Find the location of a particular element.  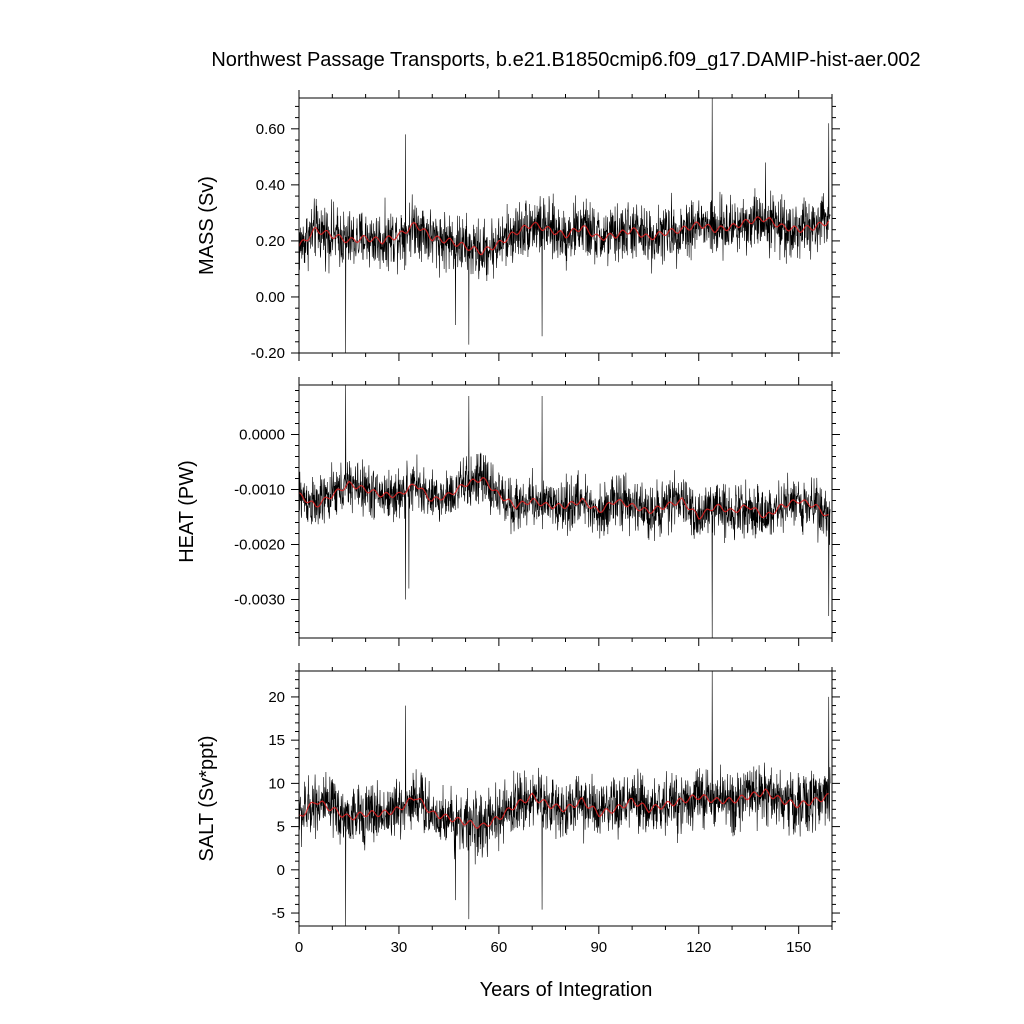

x-tick-label: 60 is located at coordinates (499, 947).